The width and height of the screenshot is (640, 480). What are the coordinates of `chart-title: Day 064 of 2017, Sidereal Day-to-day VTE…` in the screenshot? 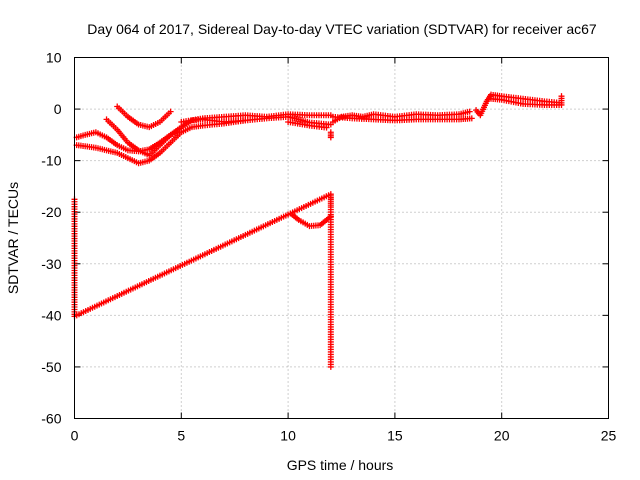 It's located at (342, 29).